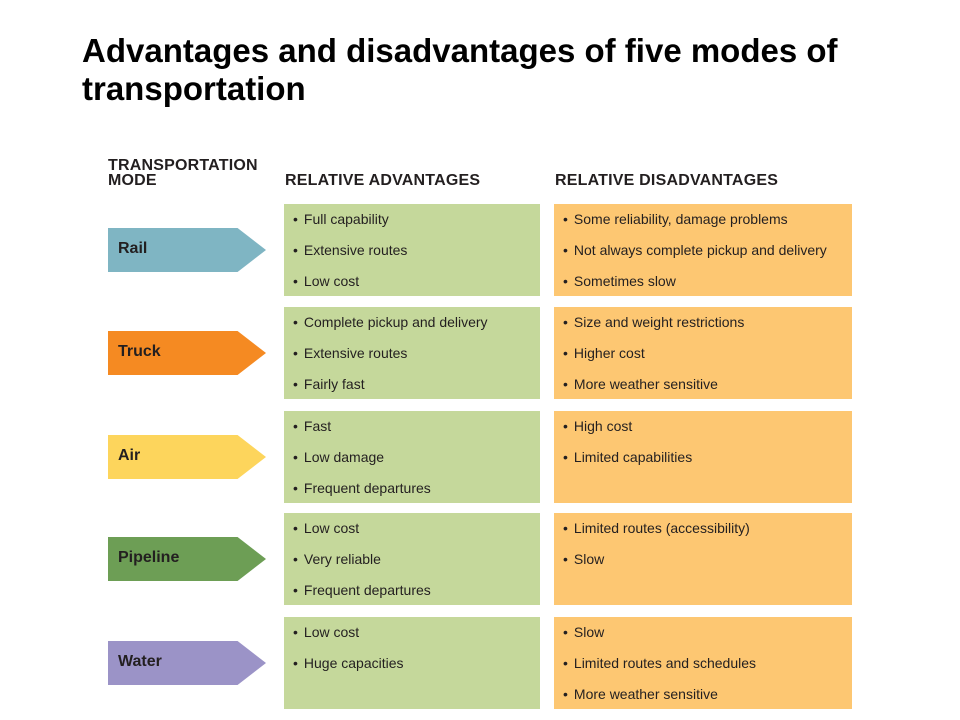 The image size is (960, 720). I want to click on disadvantage-item: Size and weight restrictions, so click(707, 329).